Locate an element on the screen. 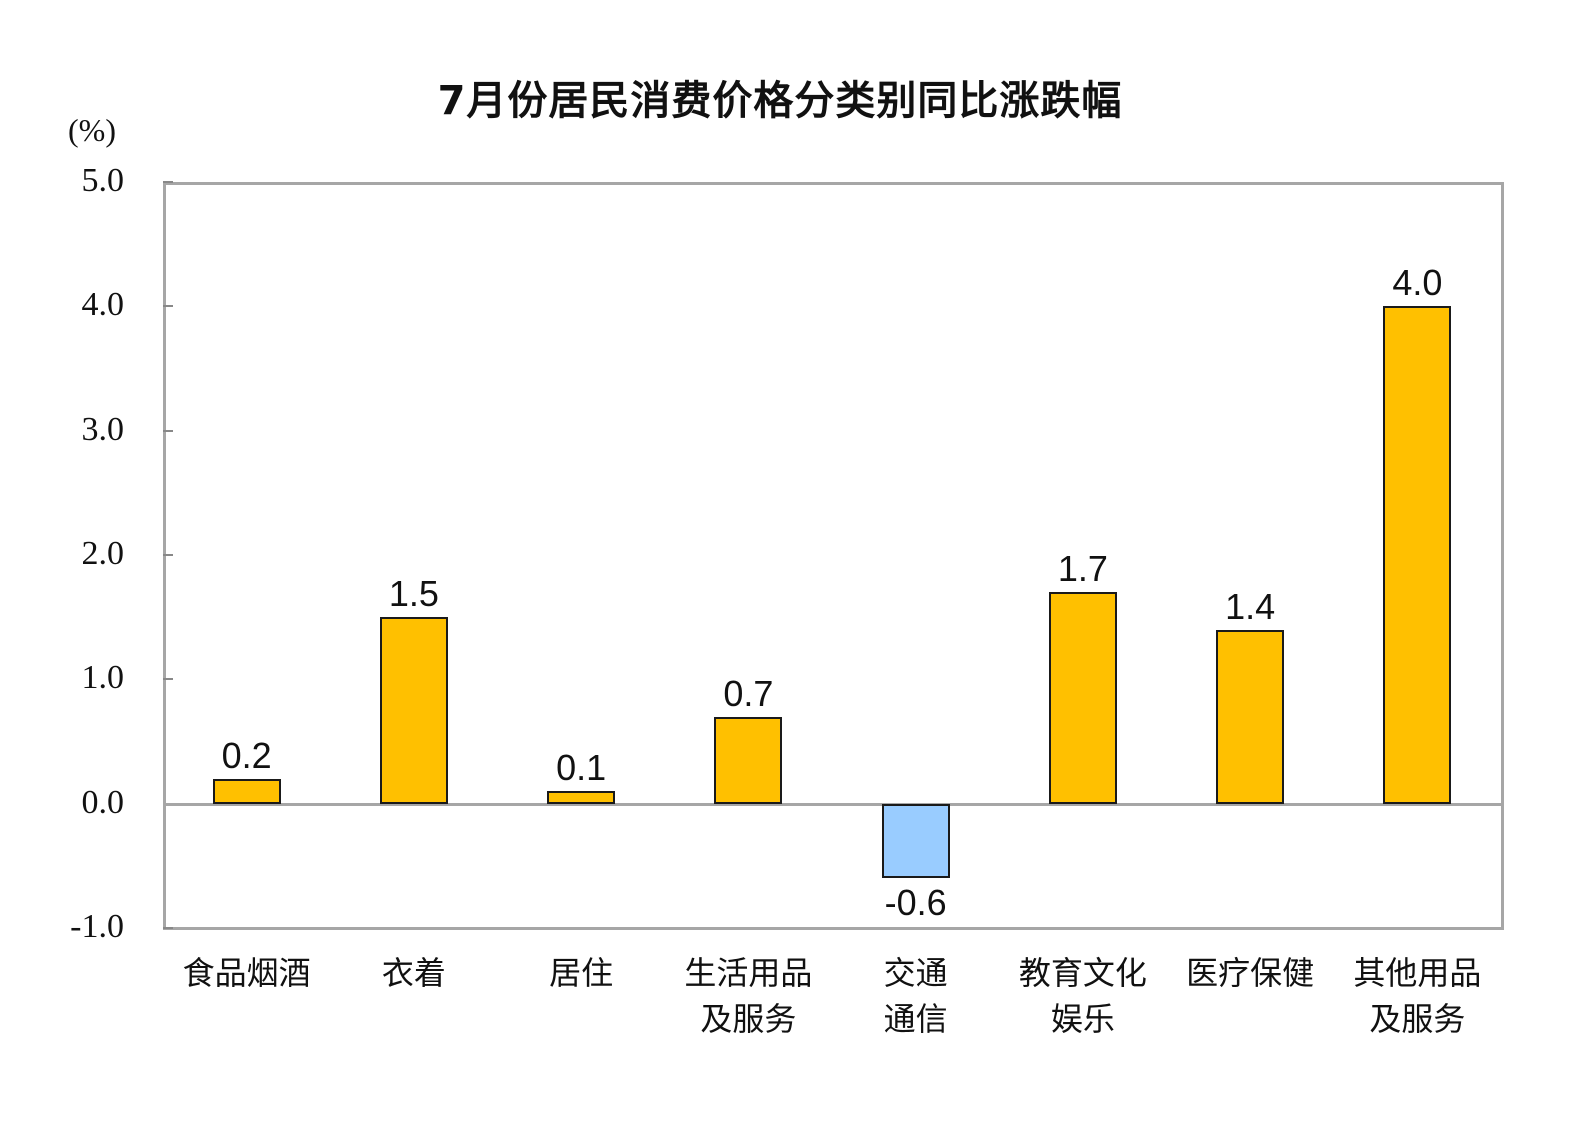 The height and width of the screenshot is (1130, 1591). y-tick-label: 2.0 is located at coordinates (103, 553).